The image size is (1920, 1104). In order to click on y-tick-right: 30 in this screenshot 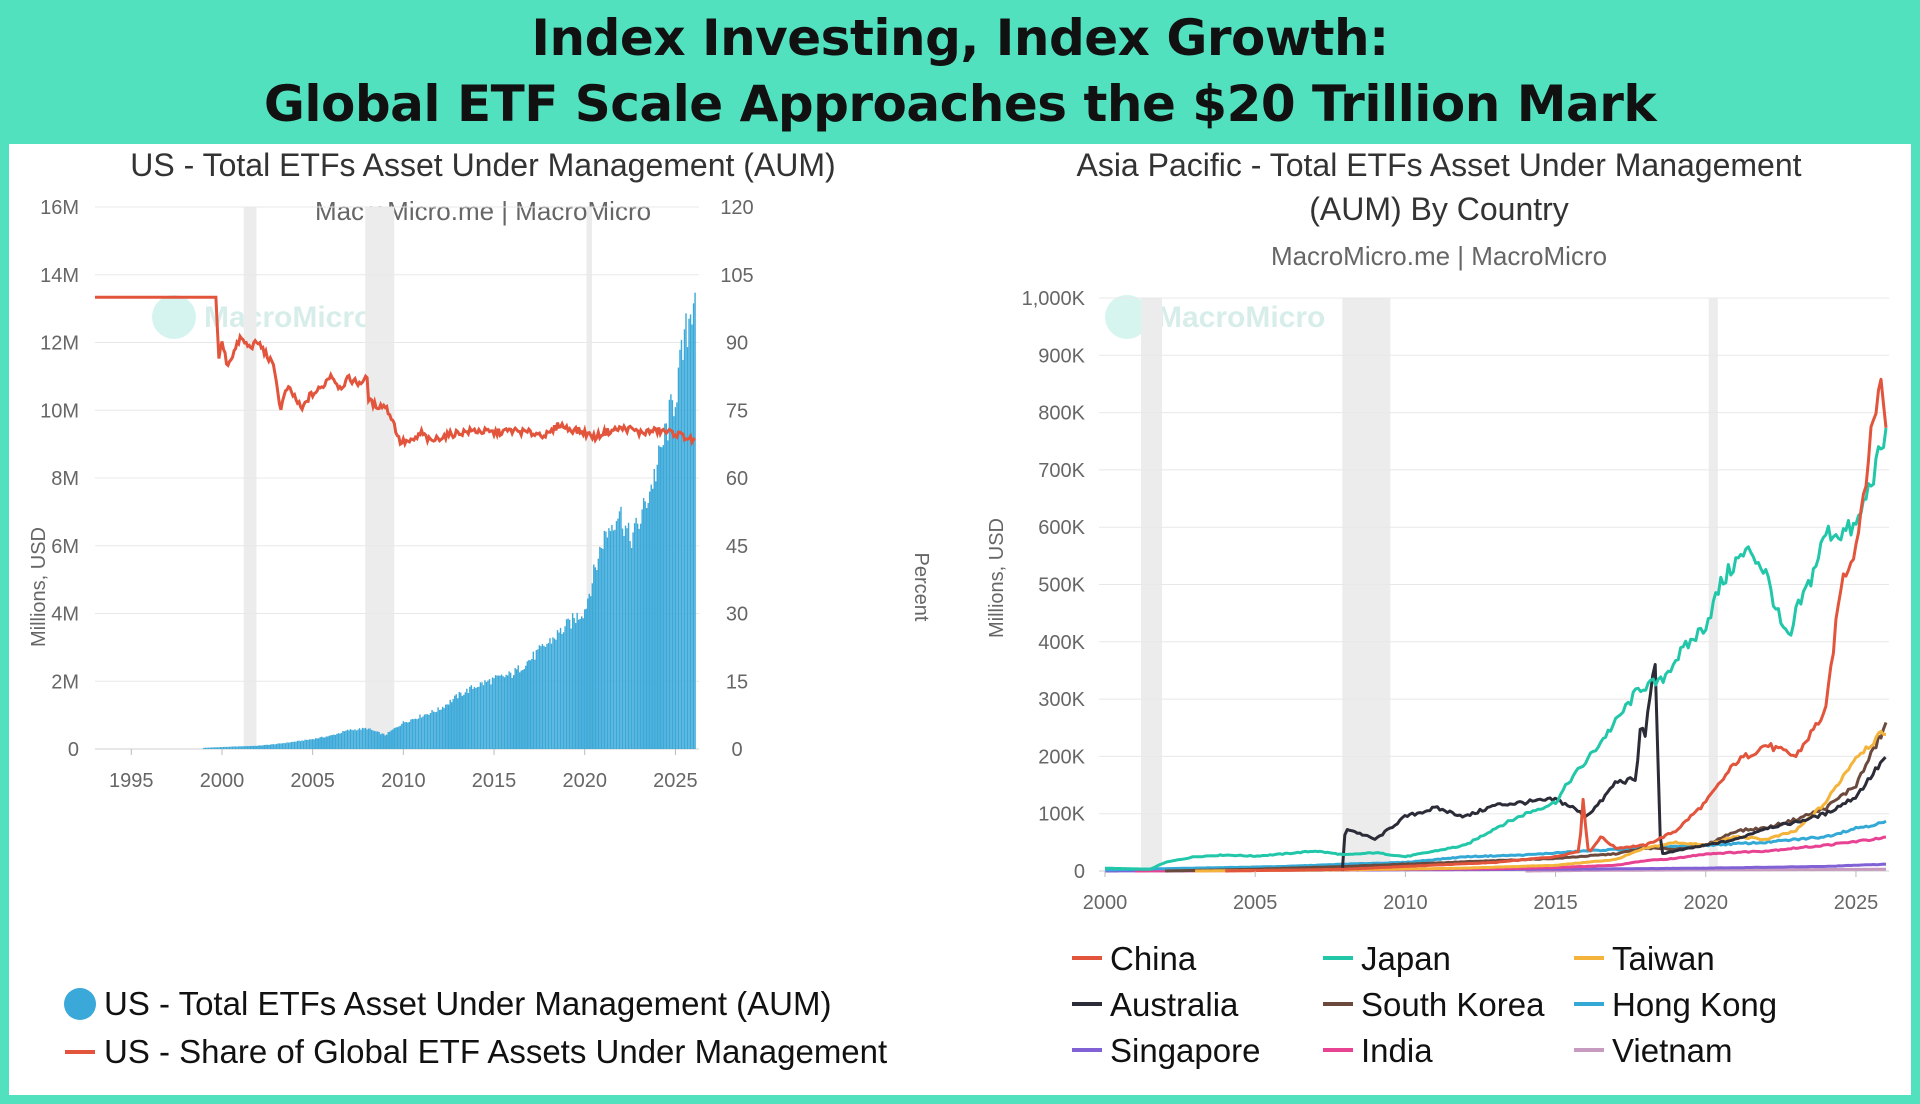, I will do `click(737, 615)`.